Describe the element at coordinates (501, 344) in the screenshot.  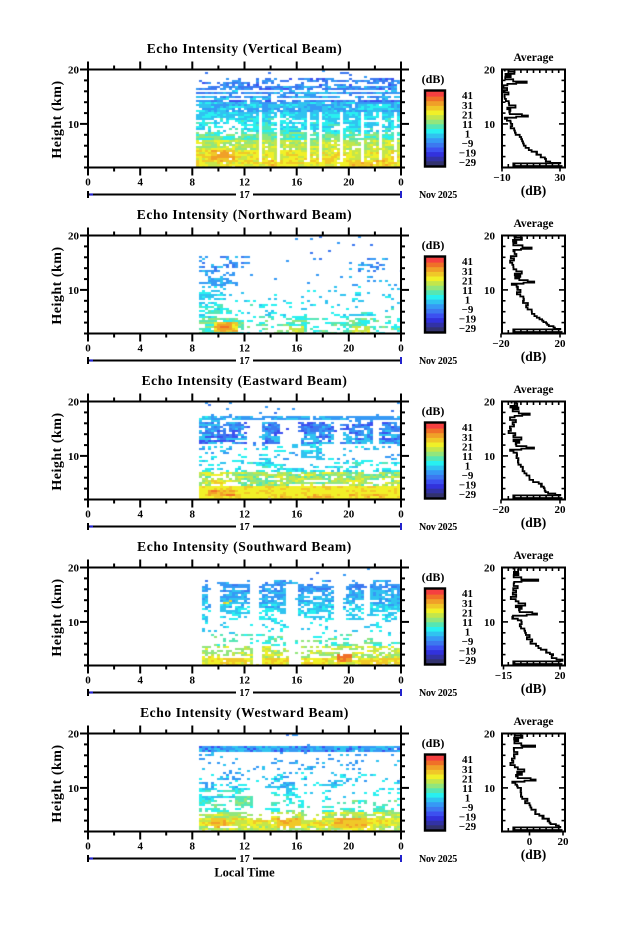
I see `svg-text: −20` at that location.